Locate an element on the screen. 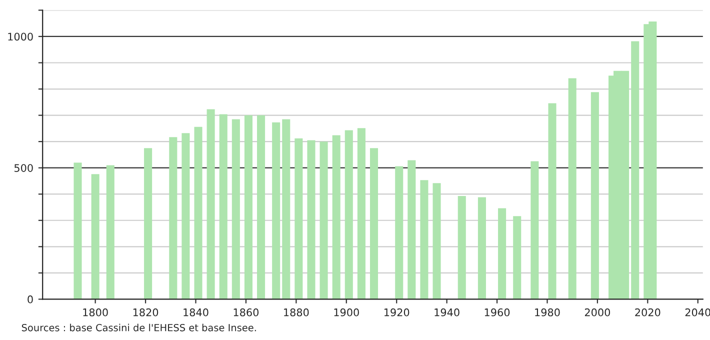 The height and width of the screenshot is (340, 710). x-tick-label: 2000 is located at coordinates (597, 312).